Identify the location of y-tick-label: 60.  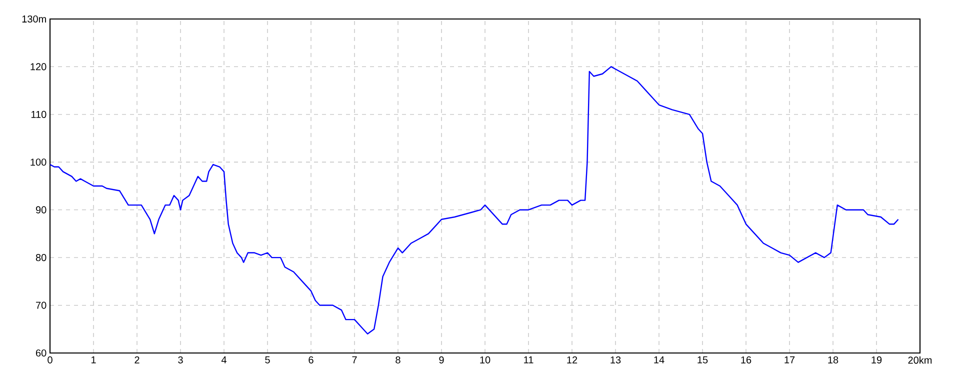
(41, 353).